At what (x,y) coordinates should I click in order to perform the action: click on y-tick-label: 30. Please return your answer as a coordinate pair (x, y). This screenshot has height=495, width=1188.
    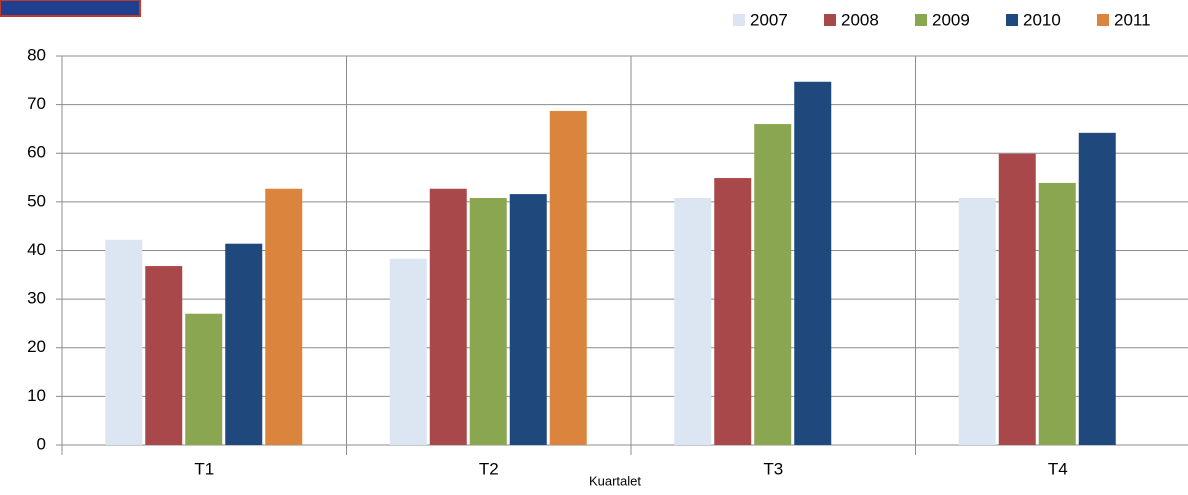
    Looking at the image, I should click on (36, 298).